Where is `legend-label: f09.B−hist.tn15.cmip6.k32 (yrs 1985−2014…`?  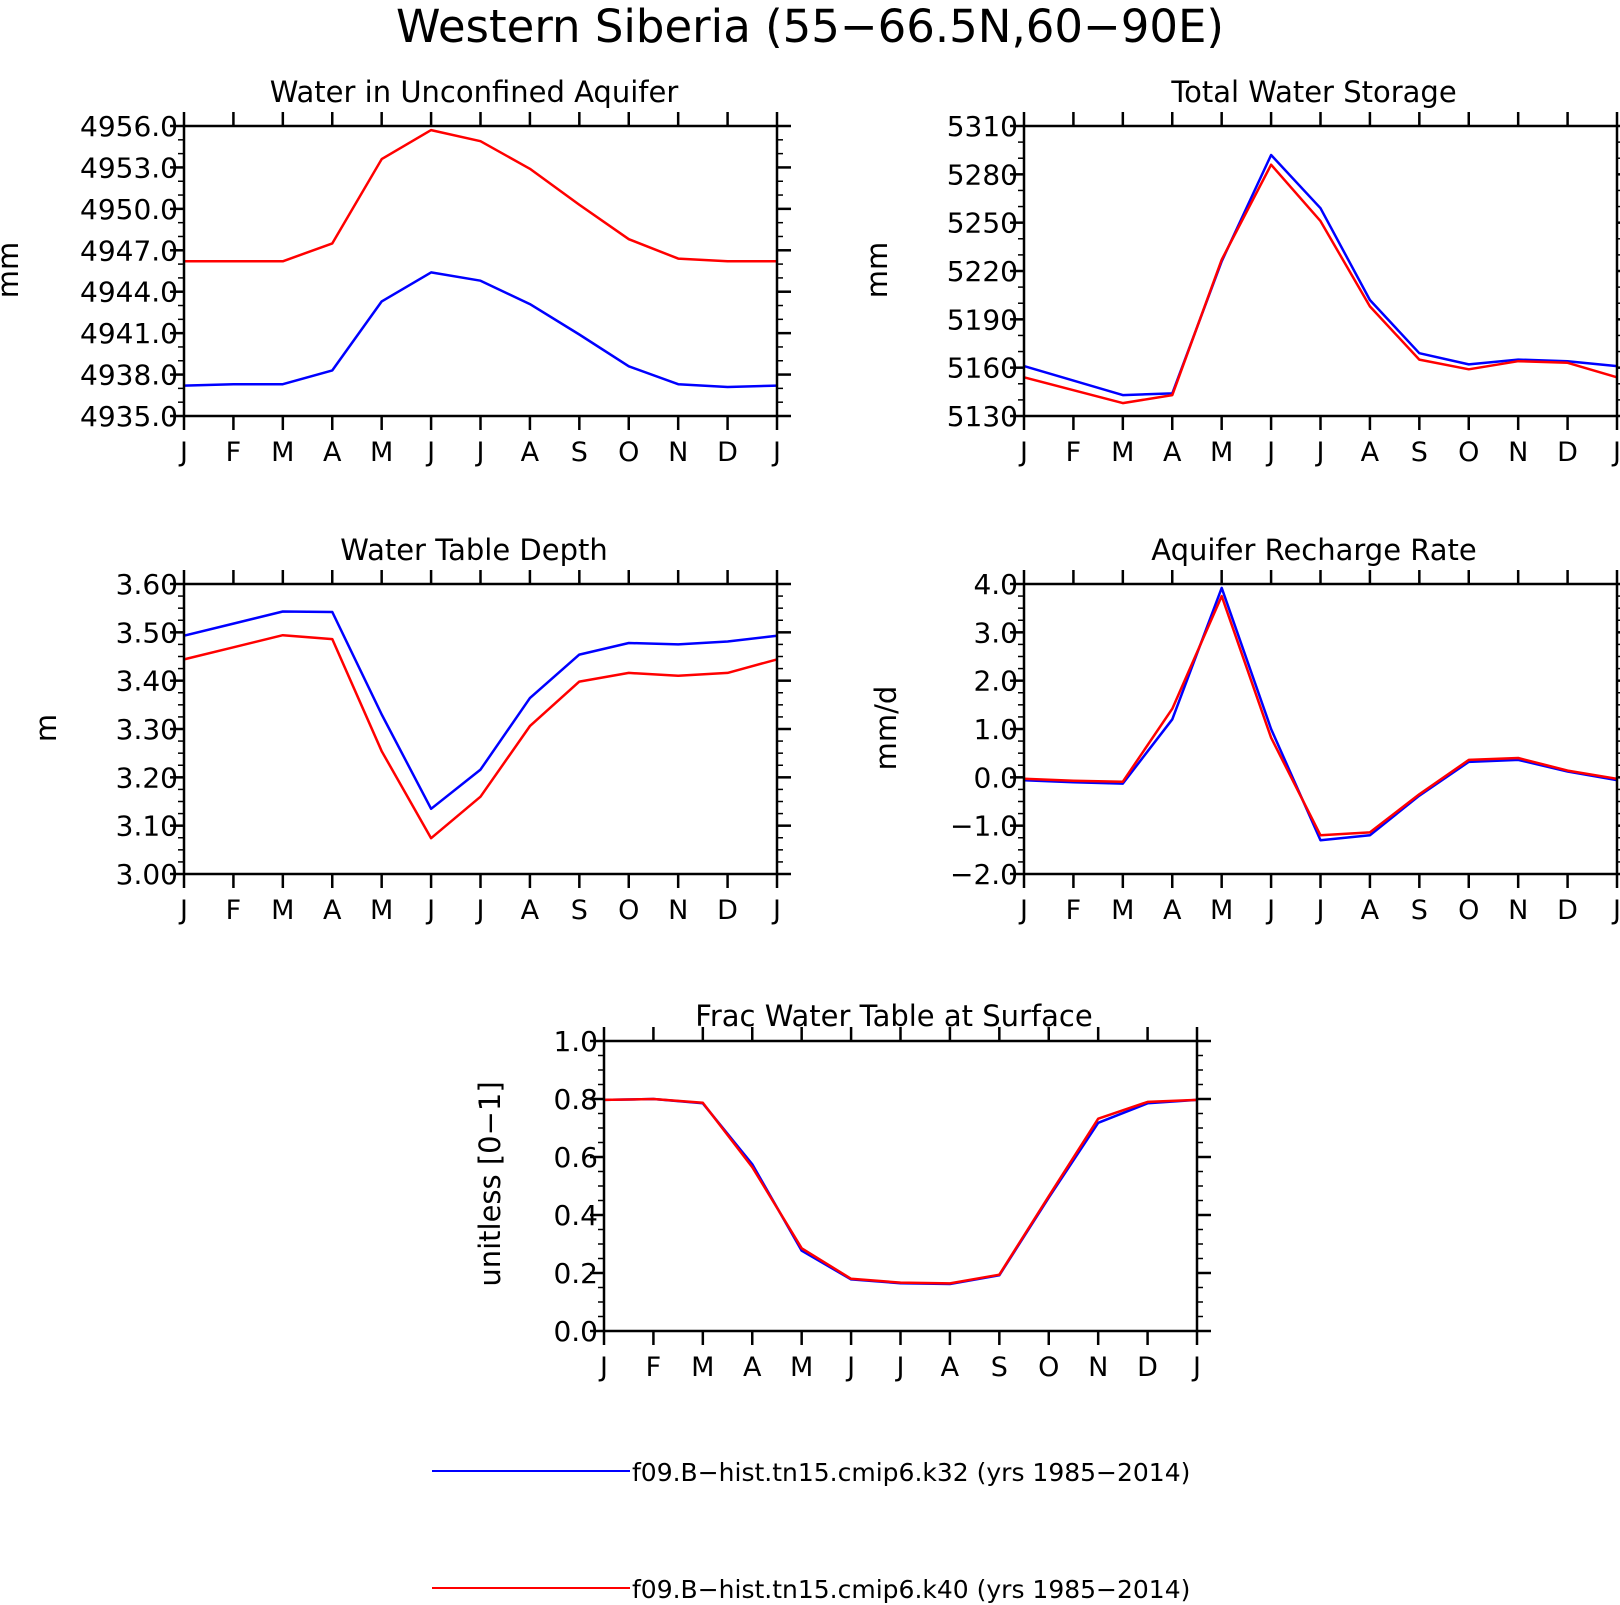
legend-label: f09.B−hist.tn15.cmip6.k32 (yrs 1985−2014… is located at coordinates (911, 1472).